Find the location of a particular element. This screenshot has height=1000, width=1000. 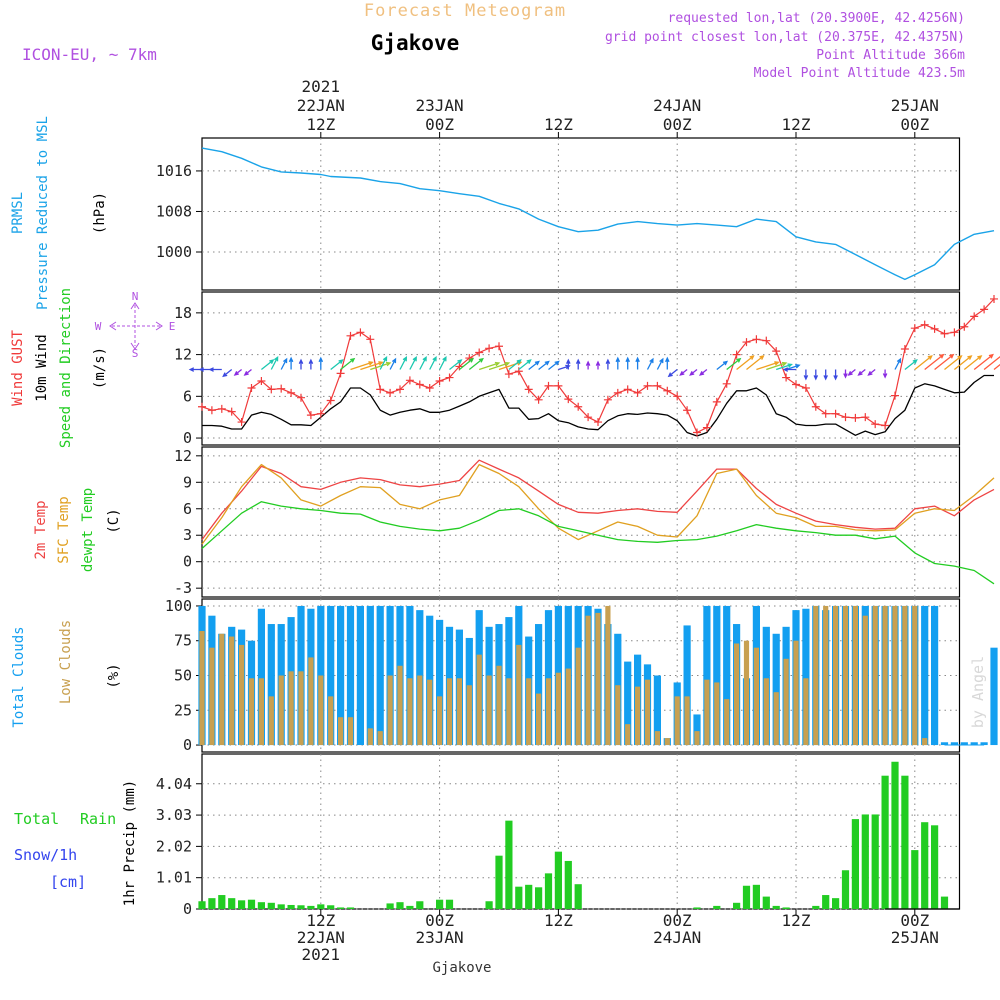

y-tick-label: -3 is located at coordinates (183, 588).